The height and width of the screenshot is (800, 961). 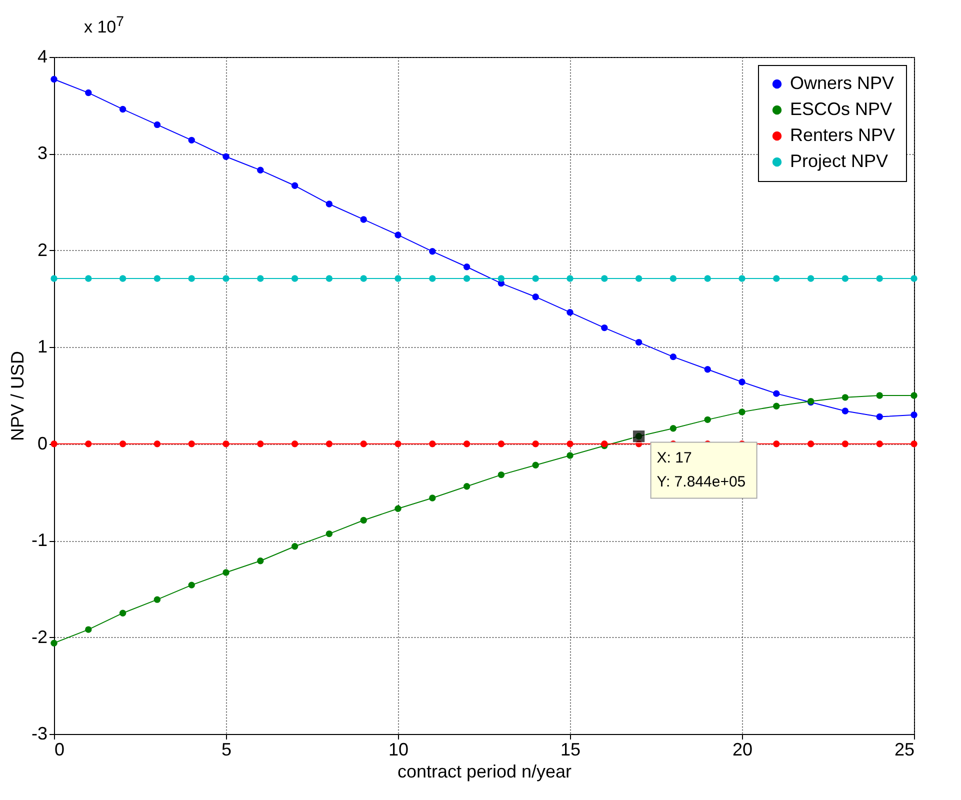 What do you see at coordinates (39, 734) in the screenshot?
I see `y-tick-label: -3` at bounding box center [39, 734].